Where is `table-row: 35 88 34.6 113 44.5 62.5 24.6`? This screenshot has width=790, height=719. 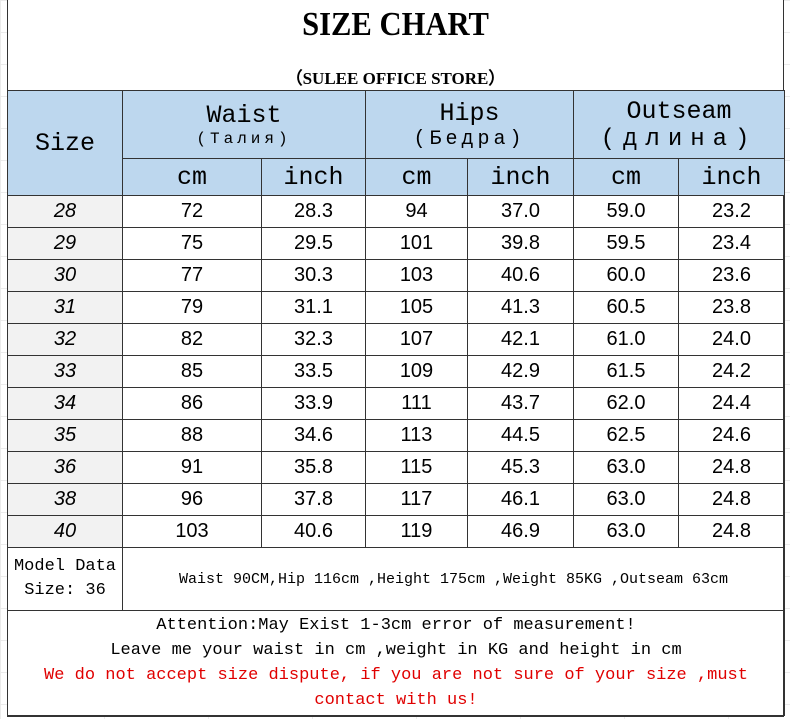
table-row: 35 88 34.6 113 44.5 62.5 24.6 is located at coordinates (396, 435).